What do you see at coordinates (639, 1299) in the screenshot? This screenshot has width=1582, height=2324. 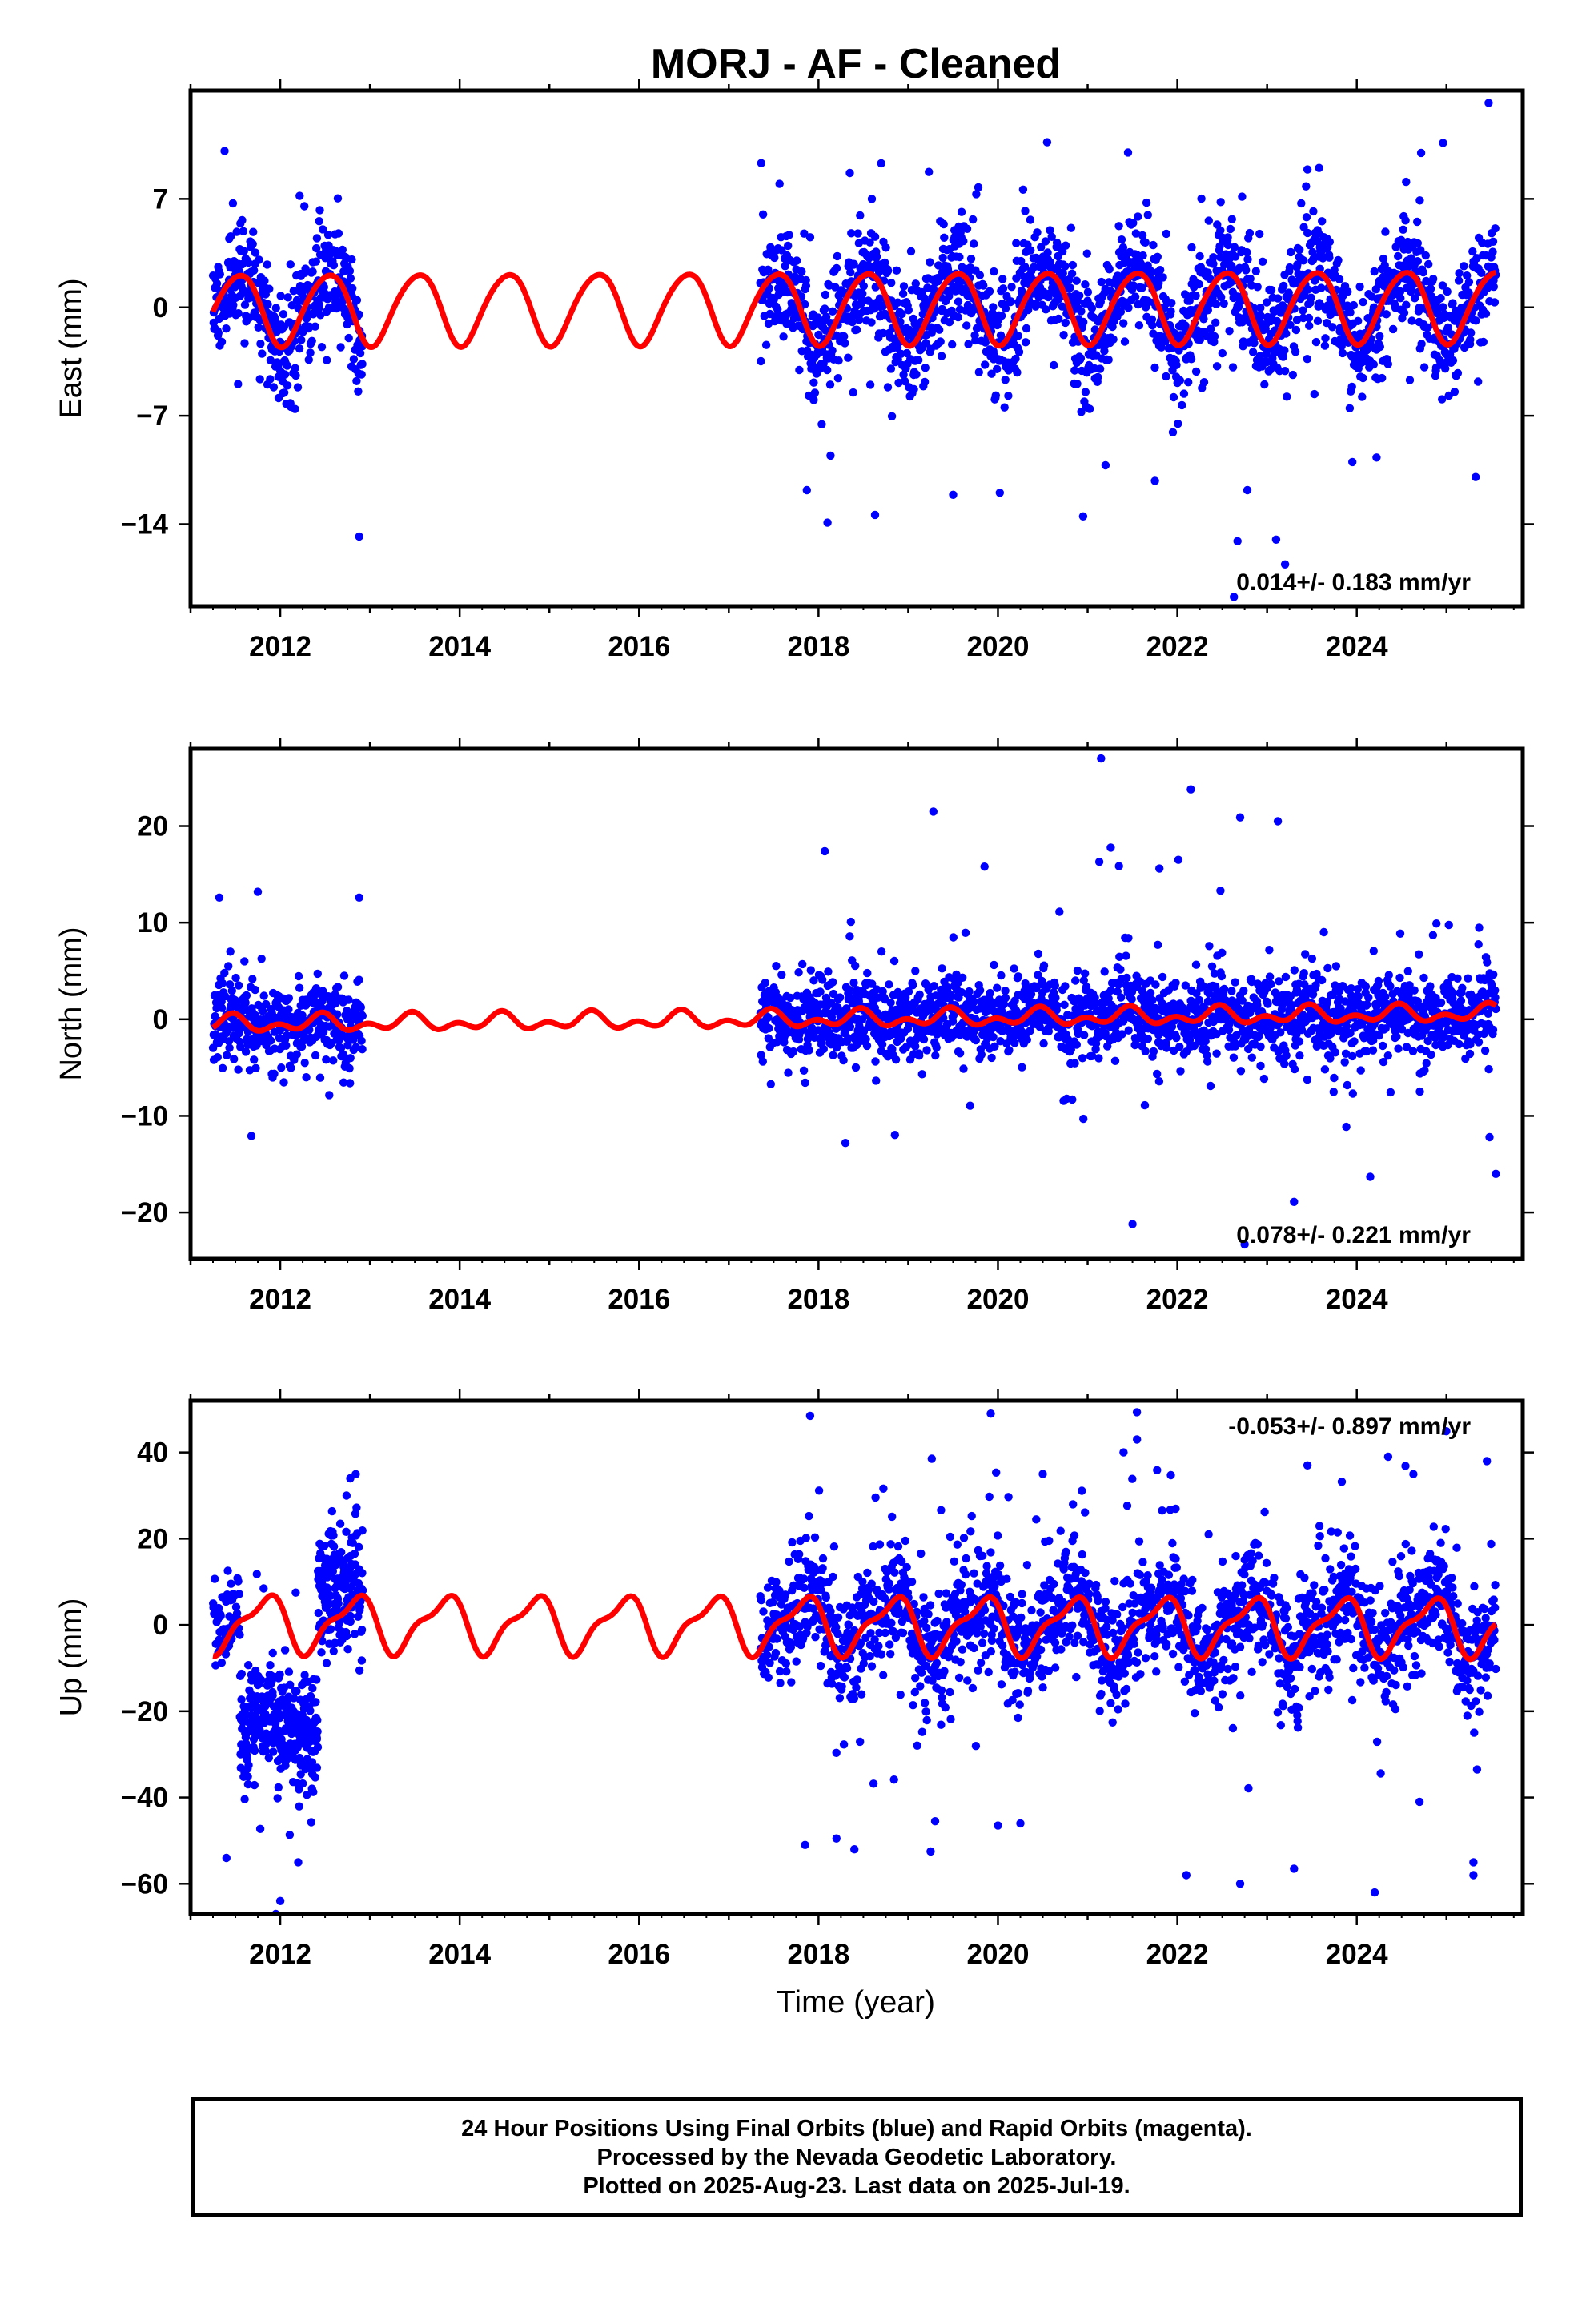 I see `x-tick-label: 2016` at bounding box center [639, 1299].